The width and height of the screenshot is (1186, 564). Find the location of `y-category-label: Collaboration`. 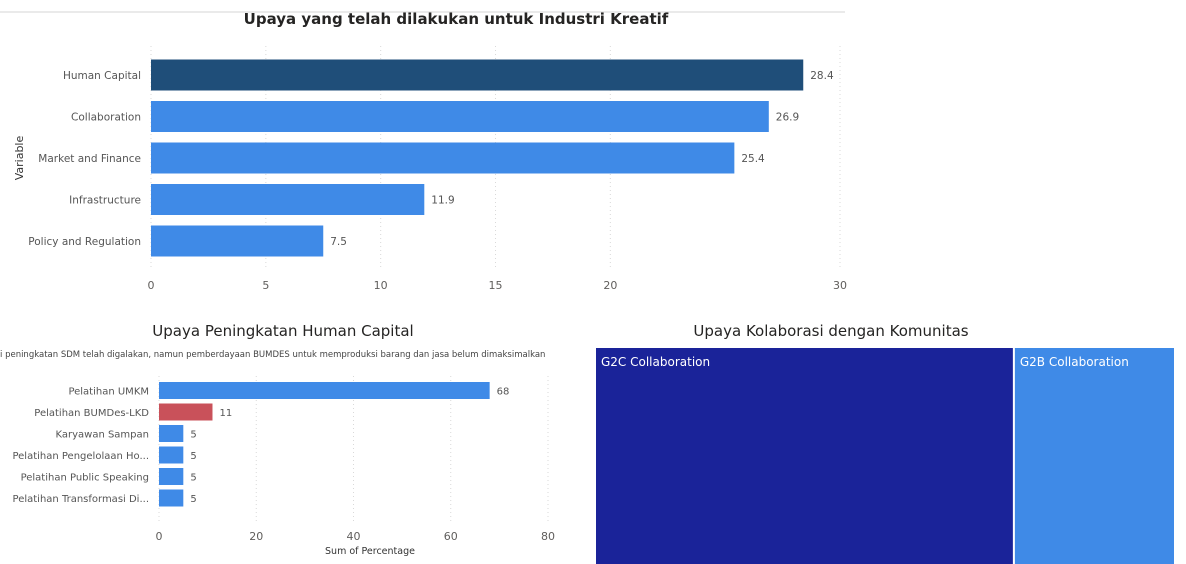

y-category-label: Collaboration is located at coordinates (106, 118).